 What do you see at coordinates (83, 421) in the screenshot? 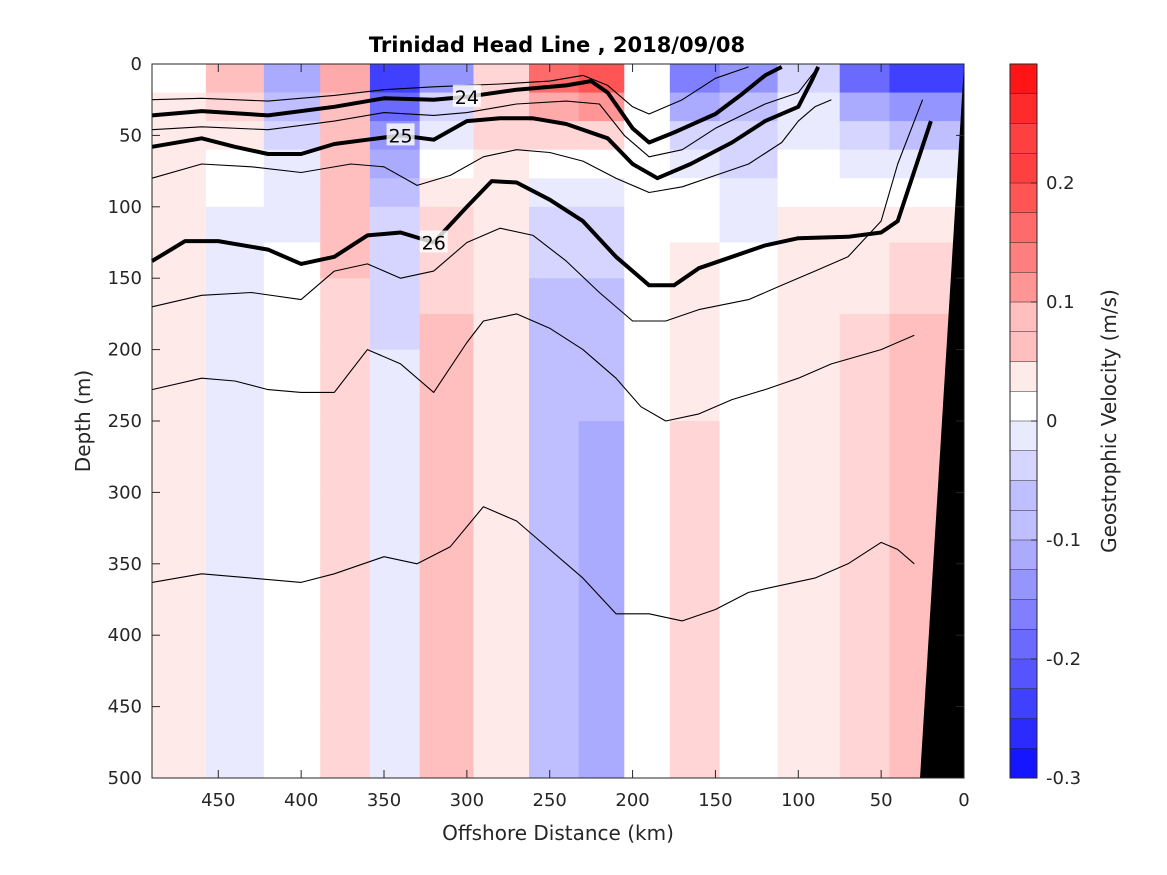
I see `y-axis-label: Depth (m)` at bounding box center [83, 421].